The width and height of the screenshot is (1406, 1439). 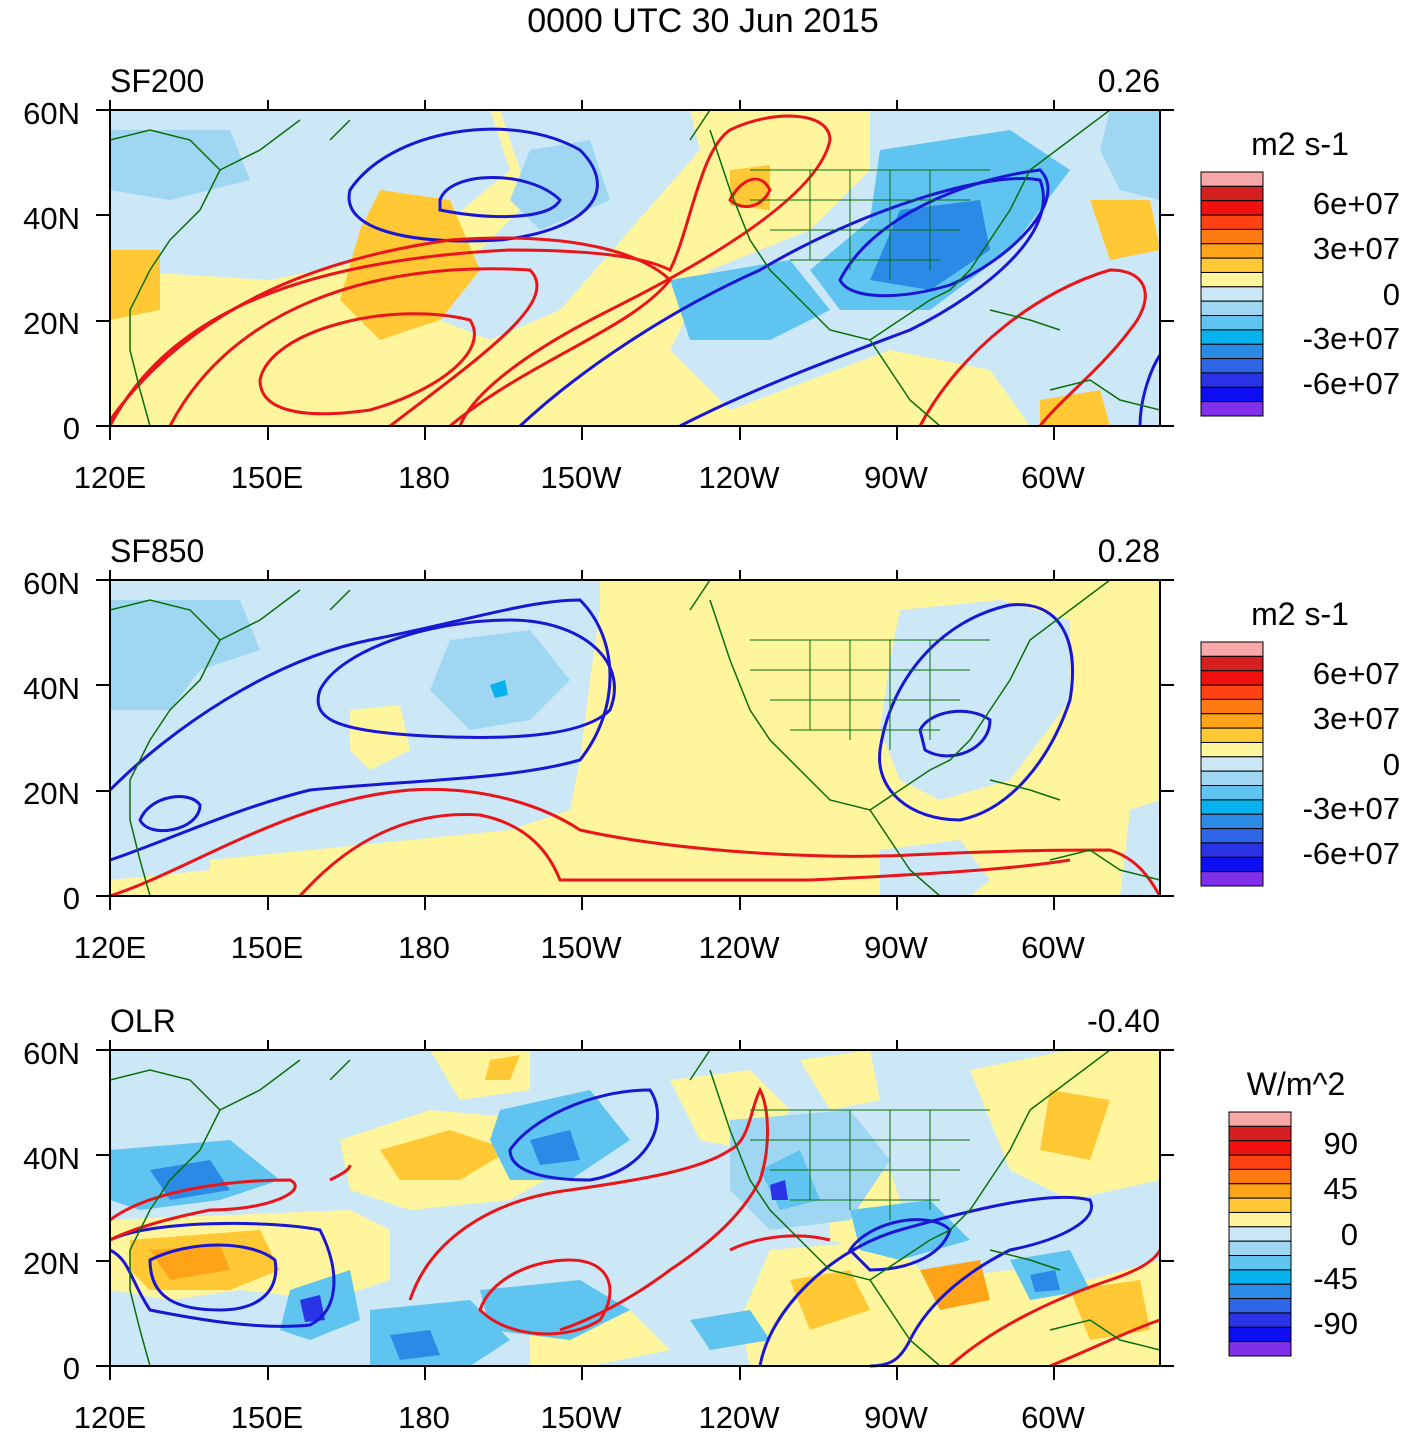 What do you see at coordinates (1340, 1188) in the screenshot?
I see `colorbar-label: 45` at bounding box center [1340, 1188].